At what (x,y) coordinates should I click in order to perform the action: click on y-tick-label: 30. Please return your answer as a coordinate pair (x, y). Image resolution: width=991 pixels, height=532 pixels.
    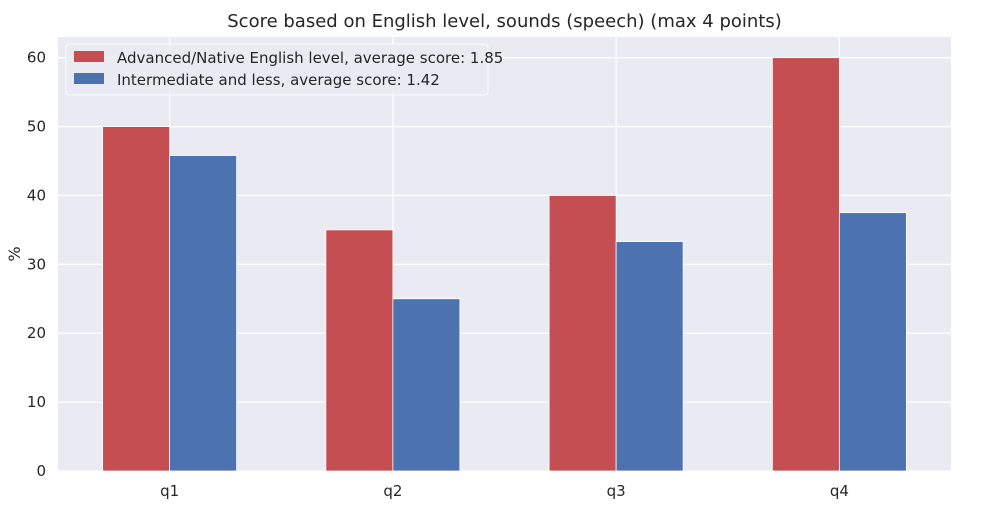
    Looking at the image, I should click on (36, 264).